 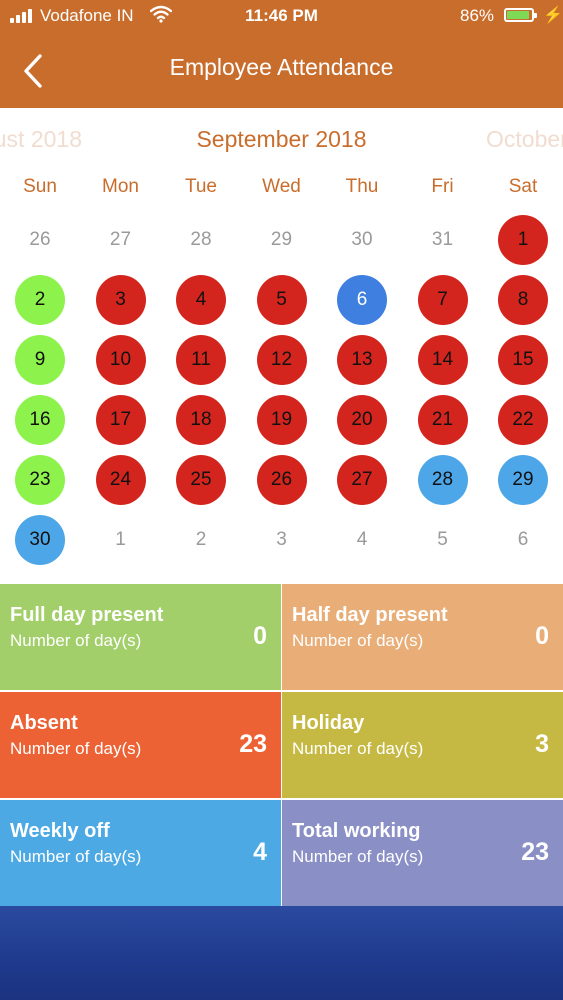 I want to click on total-working-sublabel: Number of day(s), so click(x=358, y=856).